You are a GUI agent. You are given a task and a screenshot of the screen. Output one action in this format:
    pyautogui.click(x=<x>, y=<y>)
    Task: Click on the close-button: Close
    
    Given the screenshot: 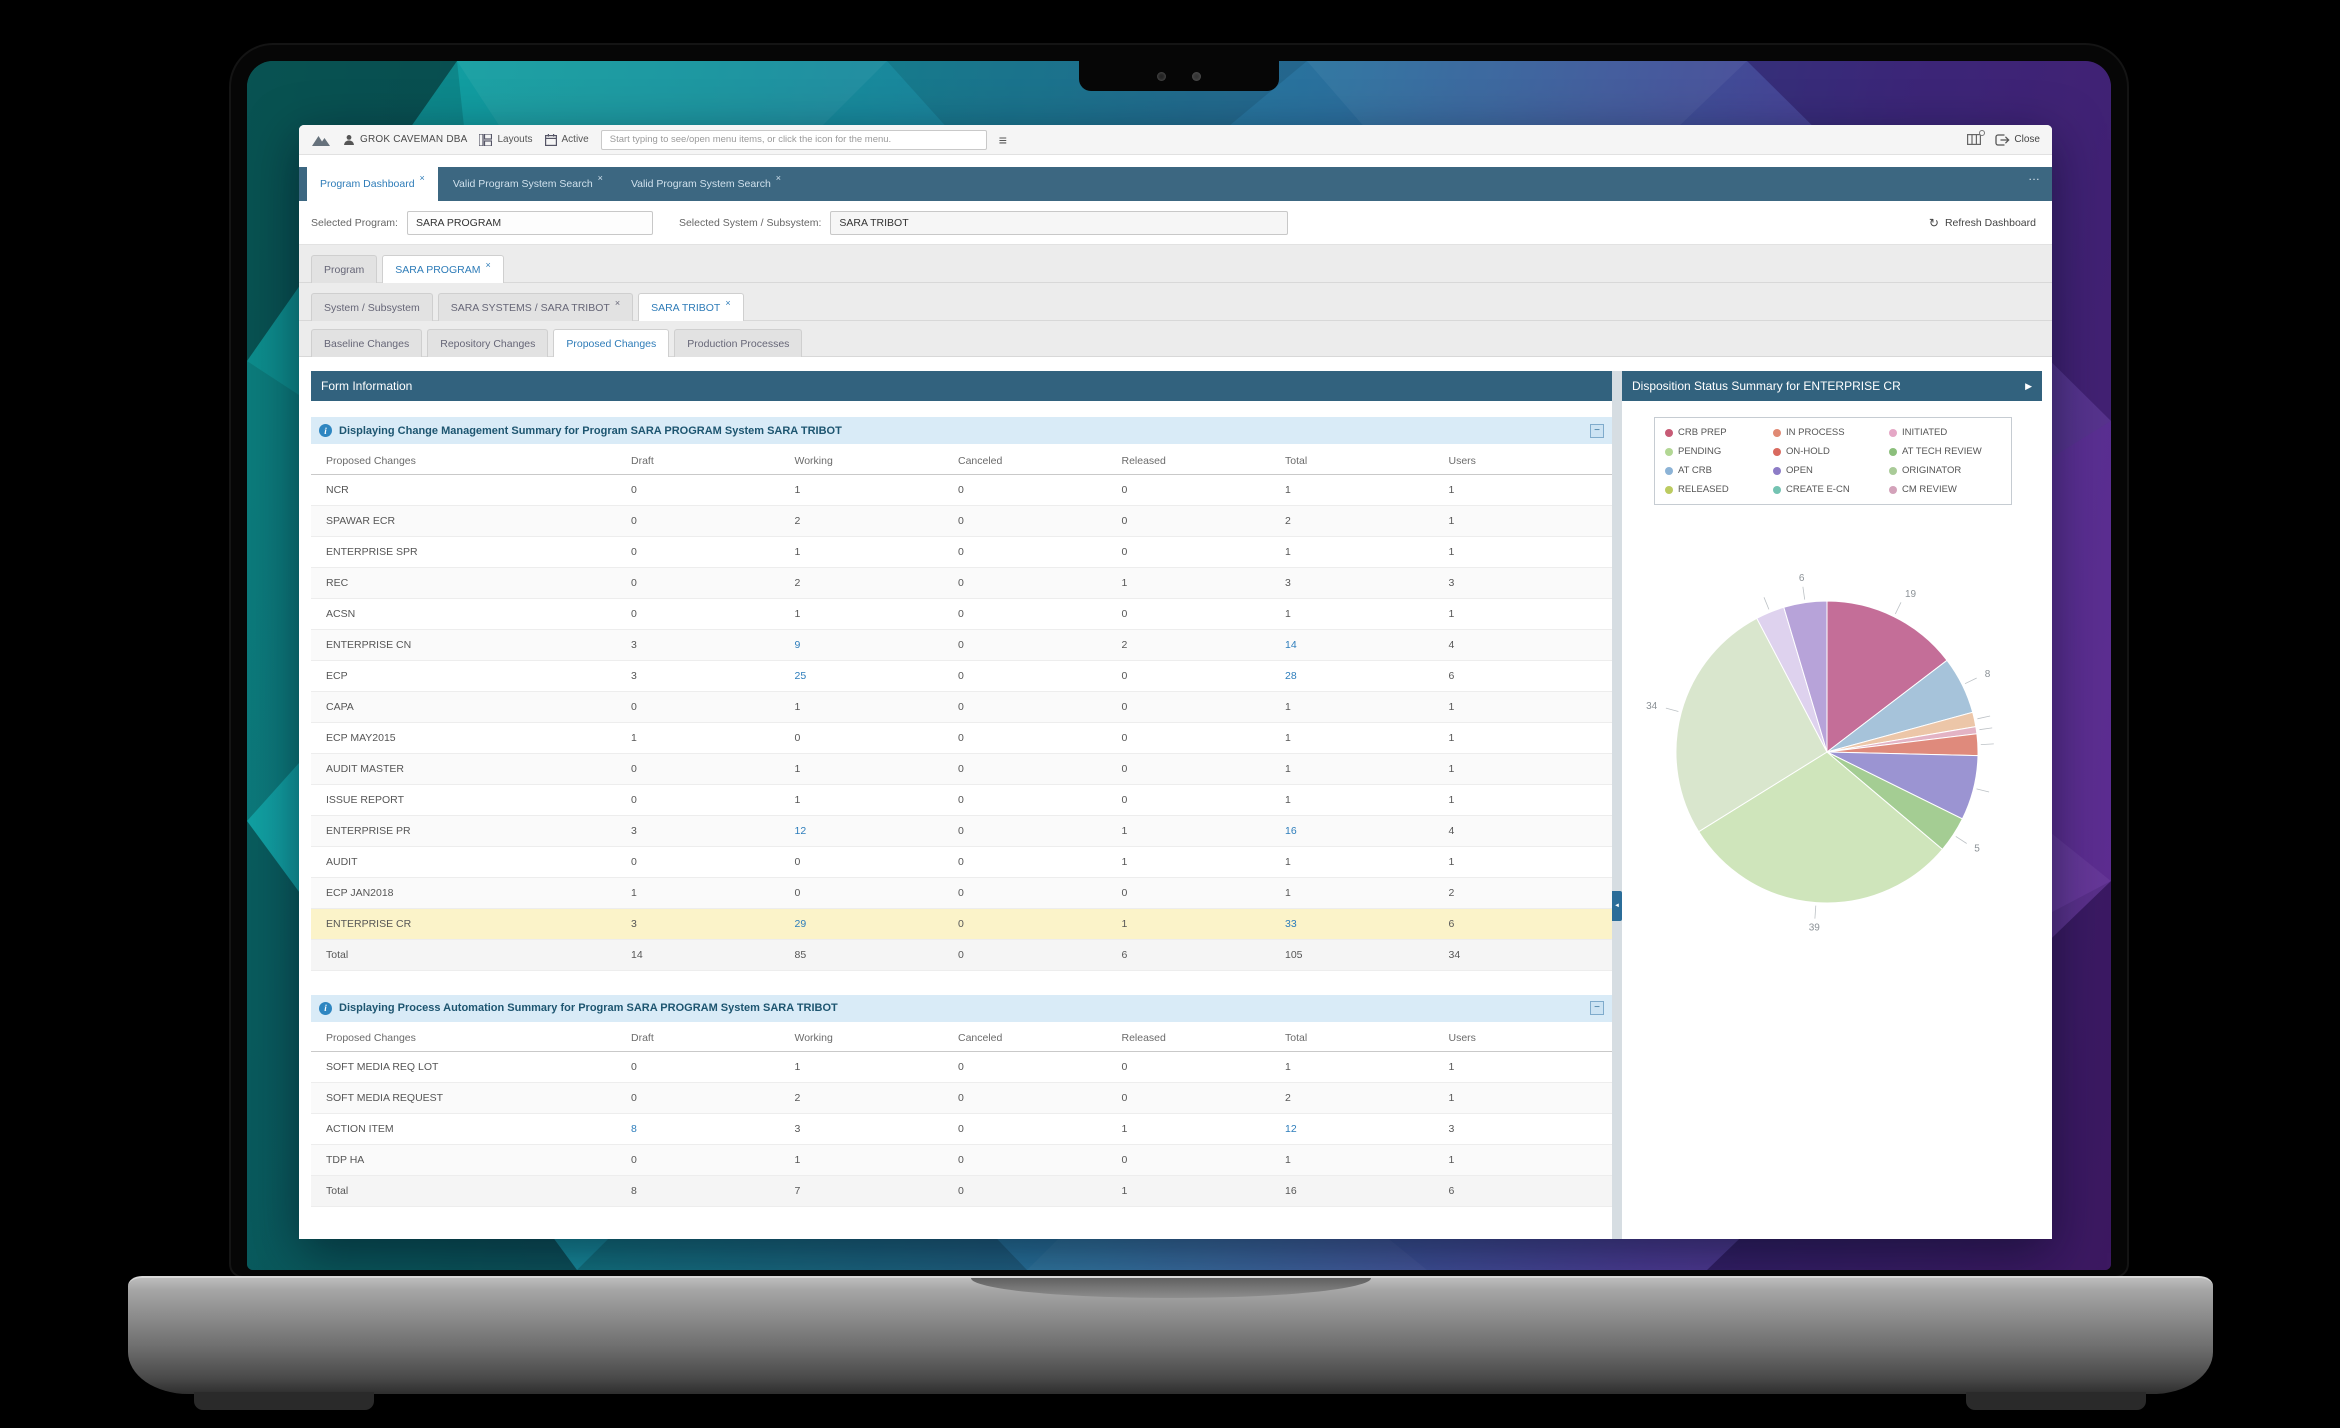 What is the action you would take?
    pyautogui.click(x=2017, y=139)
    